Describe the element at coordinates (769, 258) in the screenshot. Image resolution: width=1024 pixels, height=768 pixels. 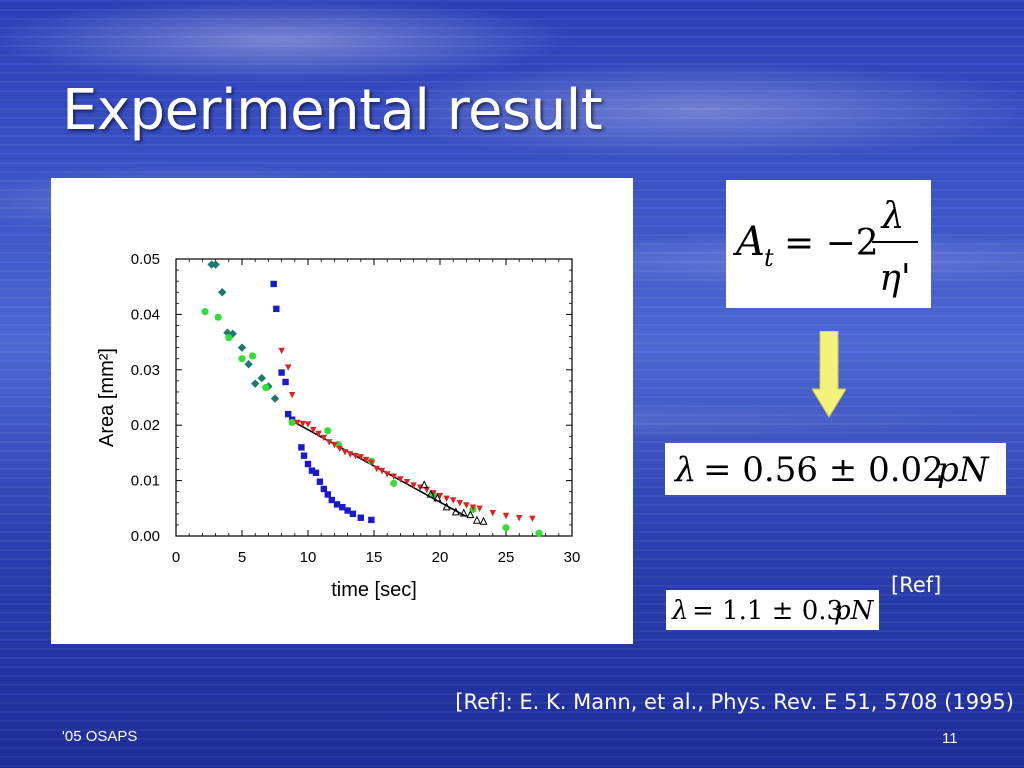
I see `eq1-lhs-subscript: t` at that location.